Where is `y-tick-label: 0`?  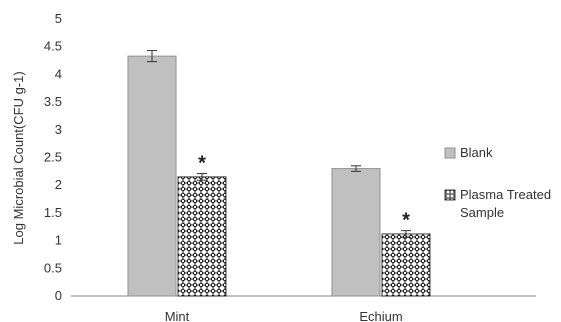
y-tick-label: 0 is located at coordinates (58, 295).